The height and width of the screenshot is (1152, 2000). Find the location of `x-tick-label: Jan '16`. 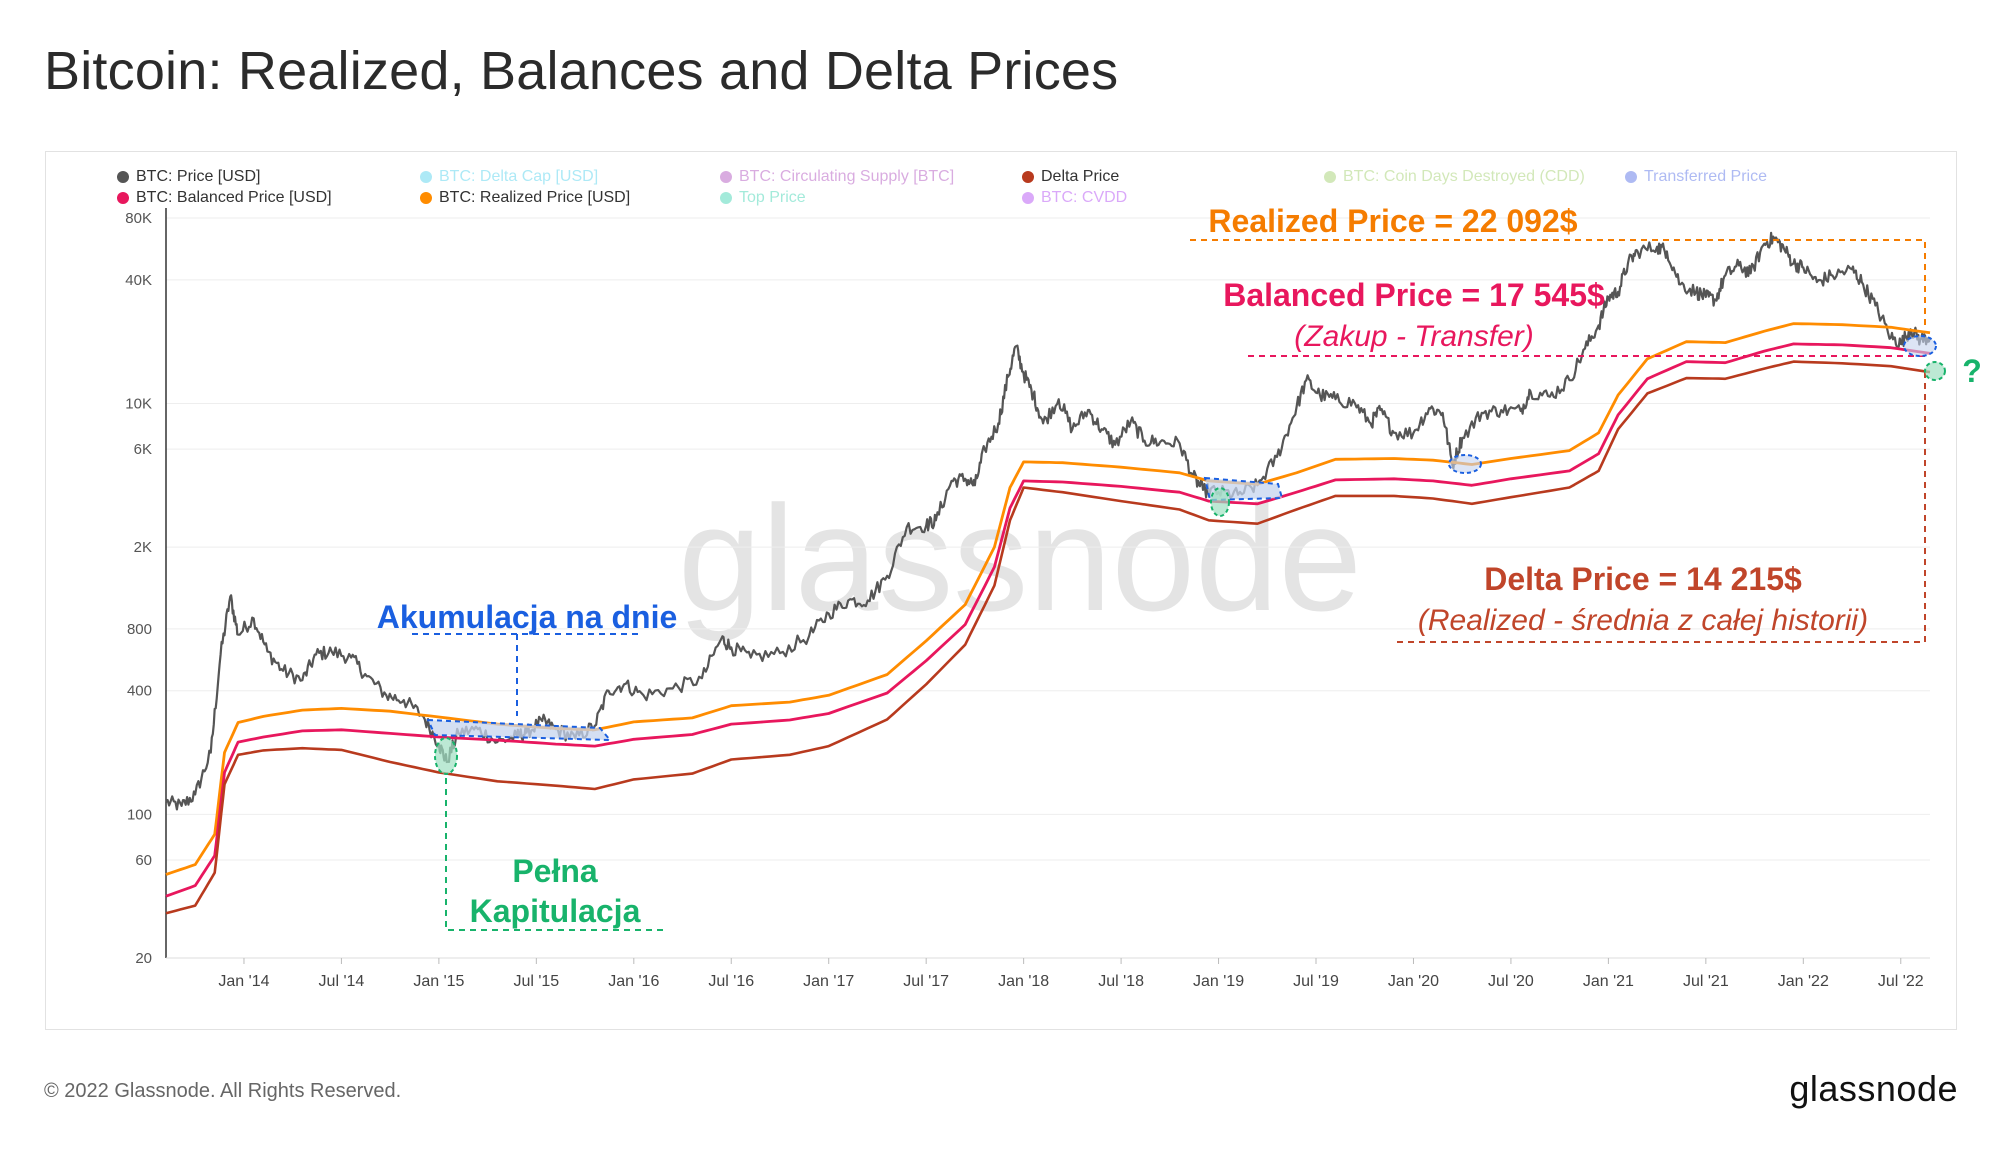

x-tick-label: Jan '16 is located at coordinates (633, 981).